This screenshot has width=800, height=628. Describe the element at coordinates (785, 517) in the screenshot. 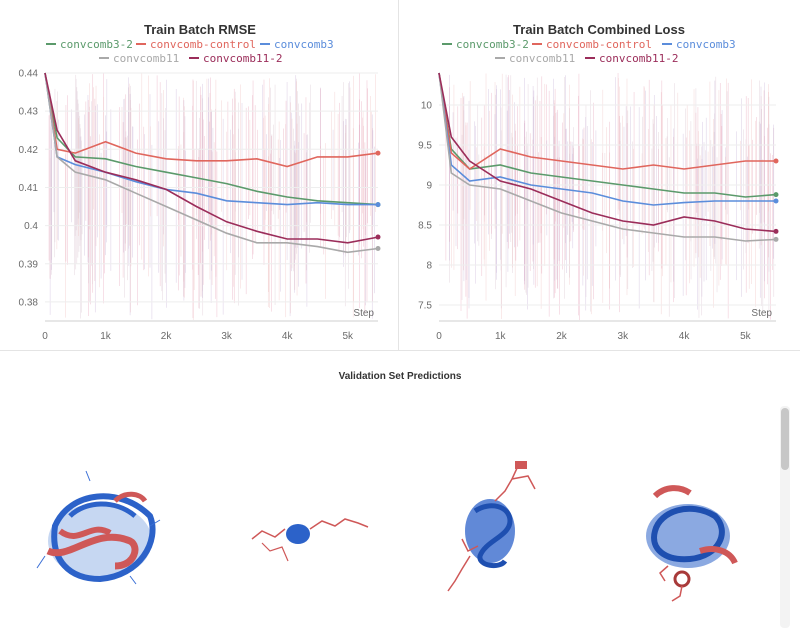

I see `scrollbar-track` at that location.